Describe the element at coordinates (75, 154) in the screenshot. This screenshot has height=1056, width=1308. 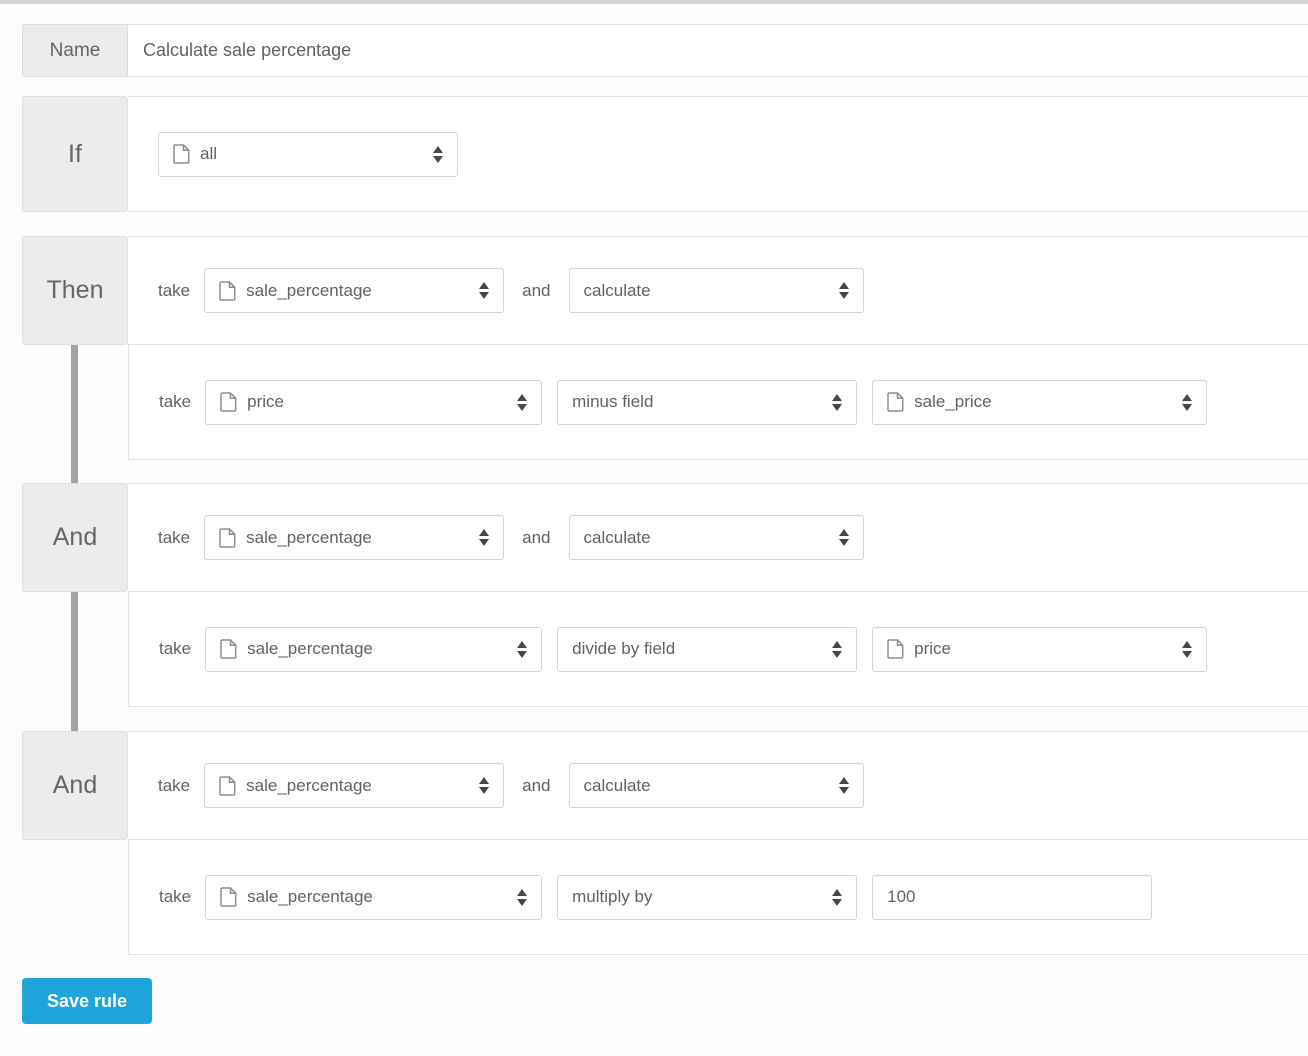
I see `if-section-label: If` at that location.